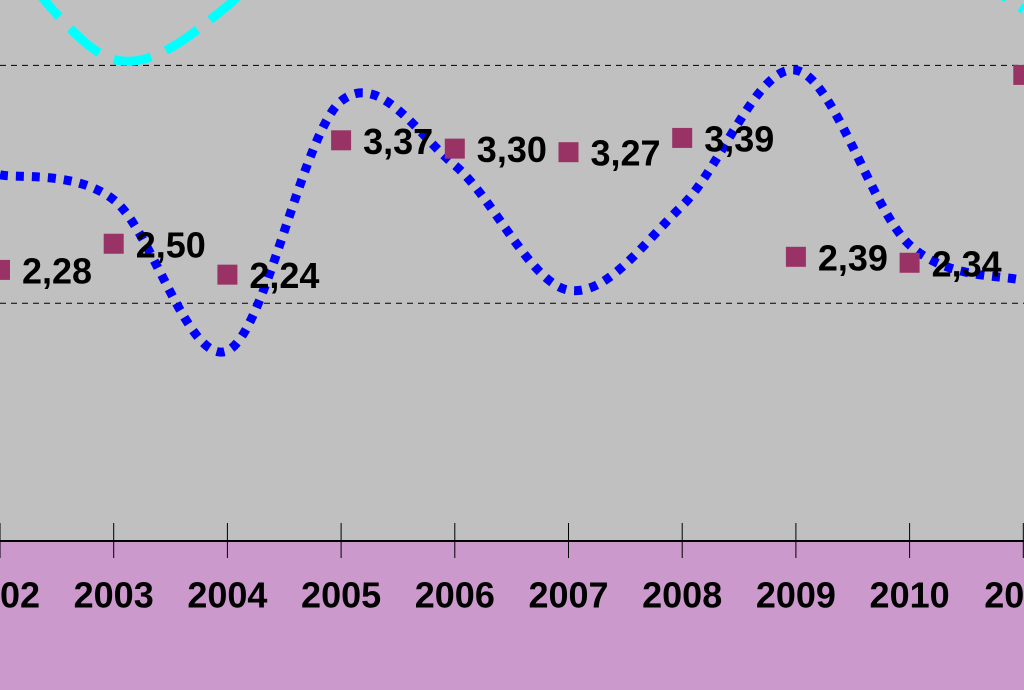  I want to click on x-tick-label: 2011, so click(1004, 595).